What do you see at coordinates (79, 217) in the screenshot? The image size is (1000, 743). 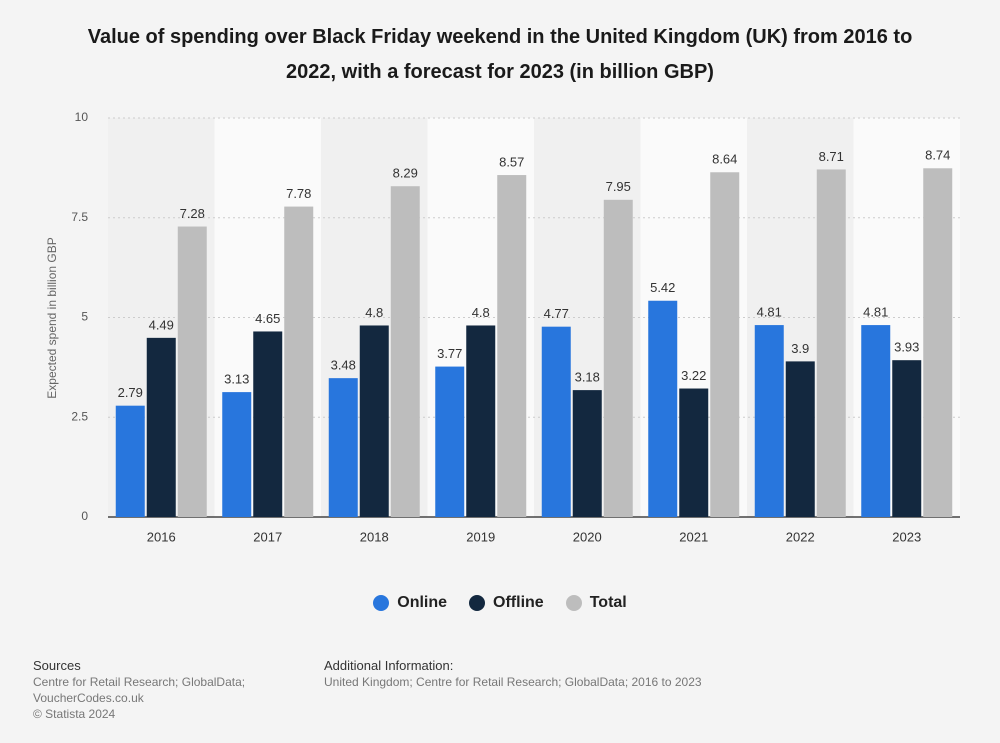 I see `y-tick-label: 7.5` at bounding box center [79, 217].